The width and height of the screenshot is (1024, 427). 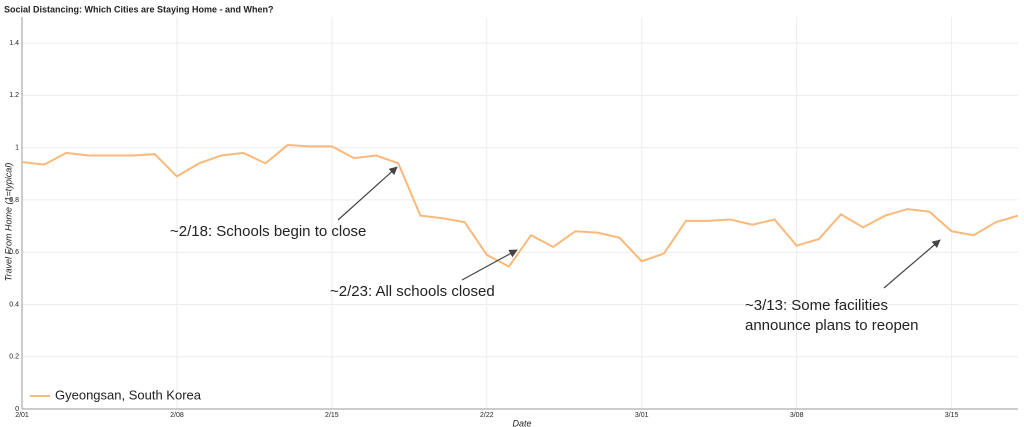 I want to click on x-tick-label: 2/22, so click(x=487, y=415).